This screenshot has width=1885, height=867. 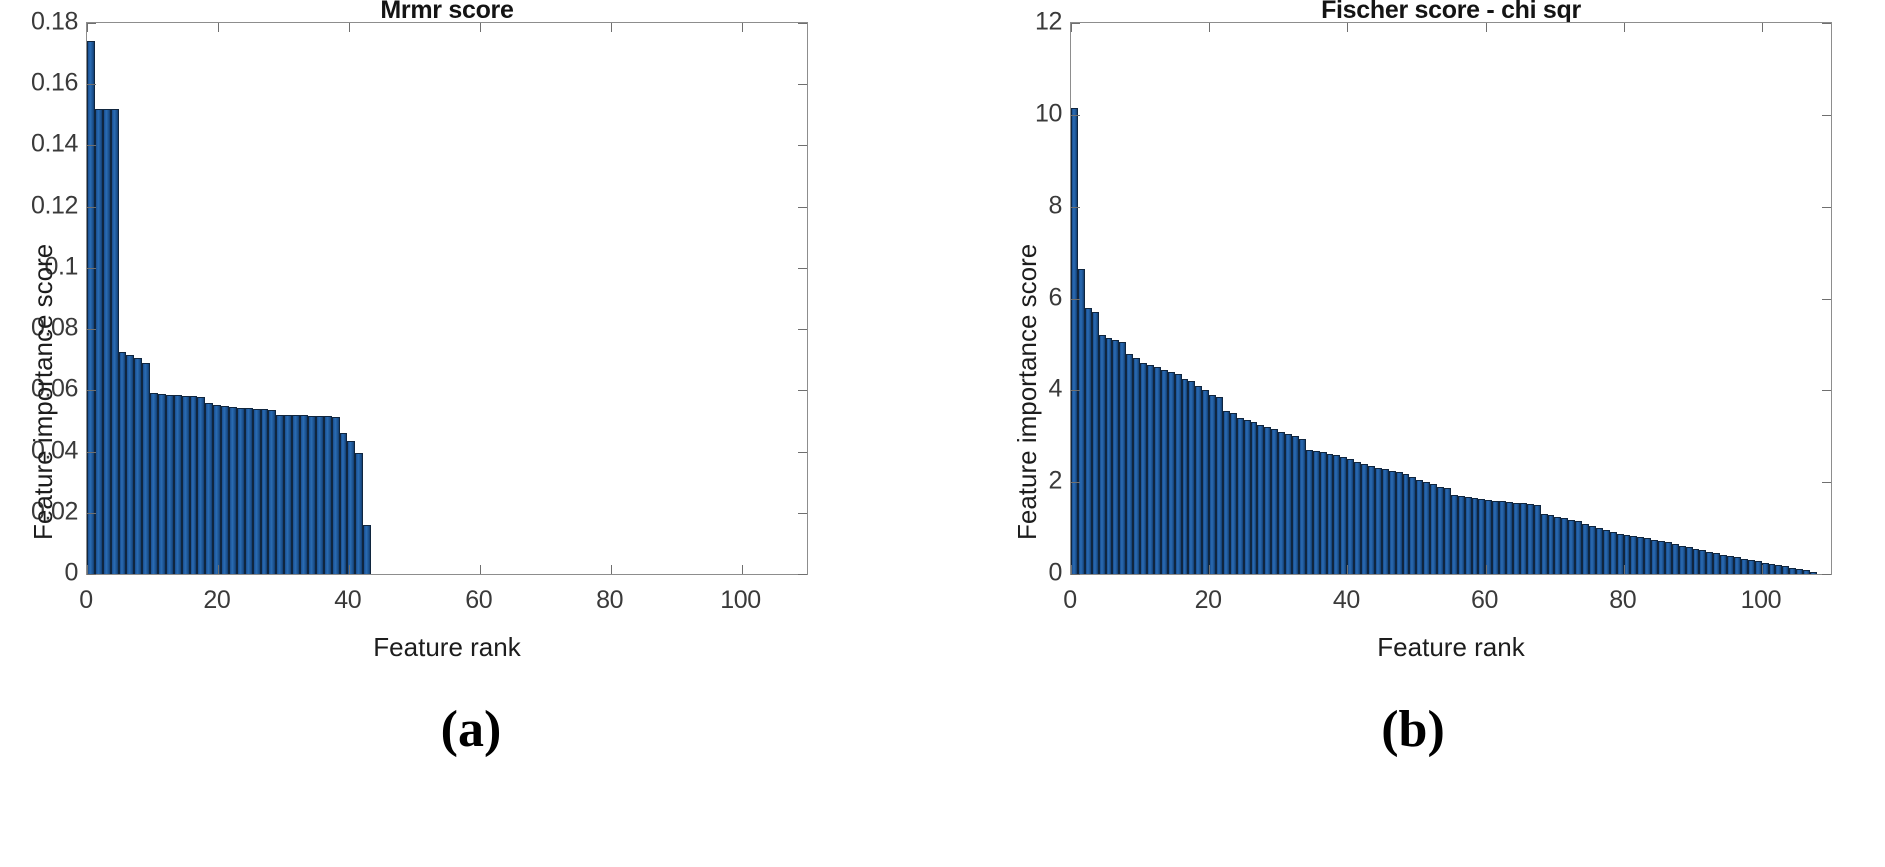 What do you see at coordinates (1055, 205) in the screenshot?
I see `y-tick-label: 8` at bounding box center [1055, 205].